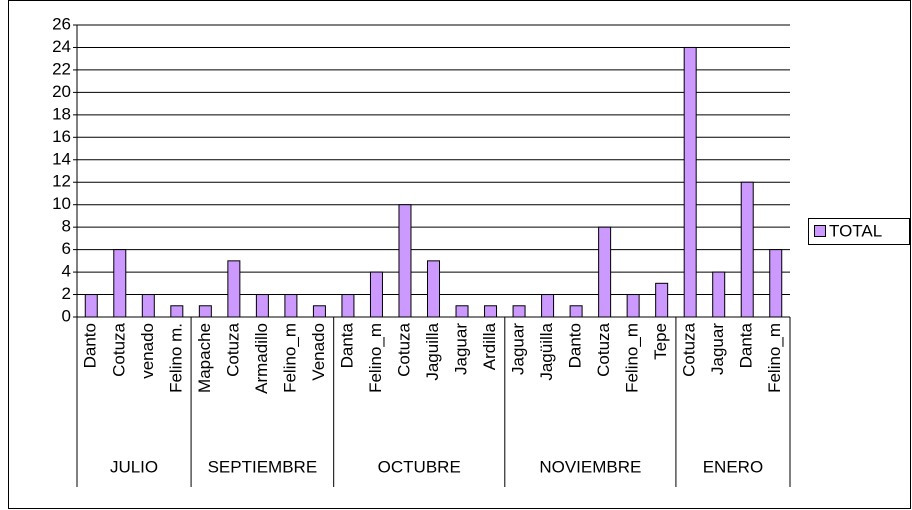  What do you see at coordinates (61, 68) in the screenshot?
I see `y-tick-label: 22` at bounding box center [61, 68].